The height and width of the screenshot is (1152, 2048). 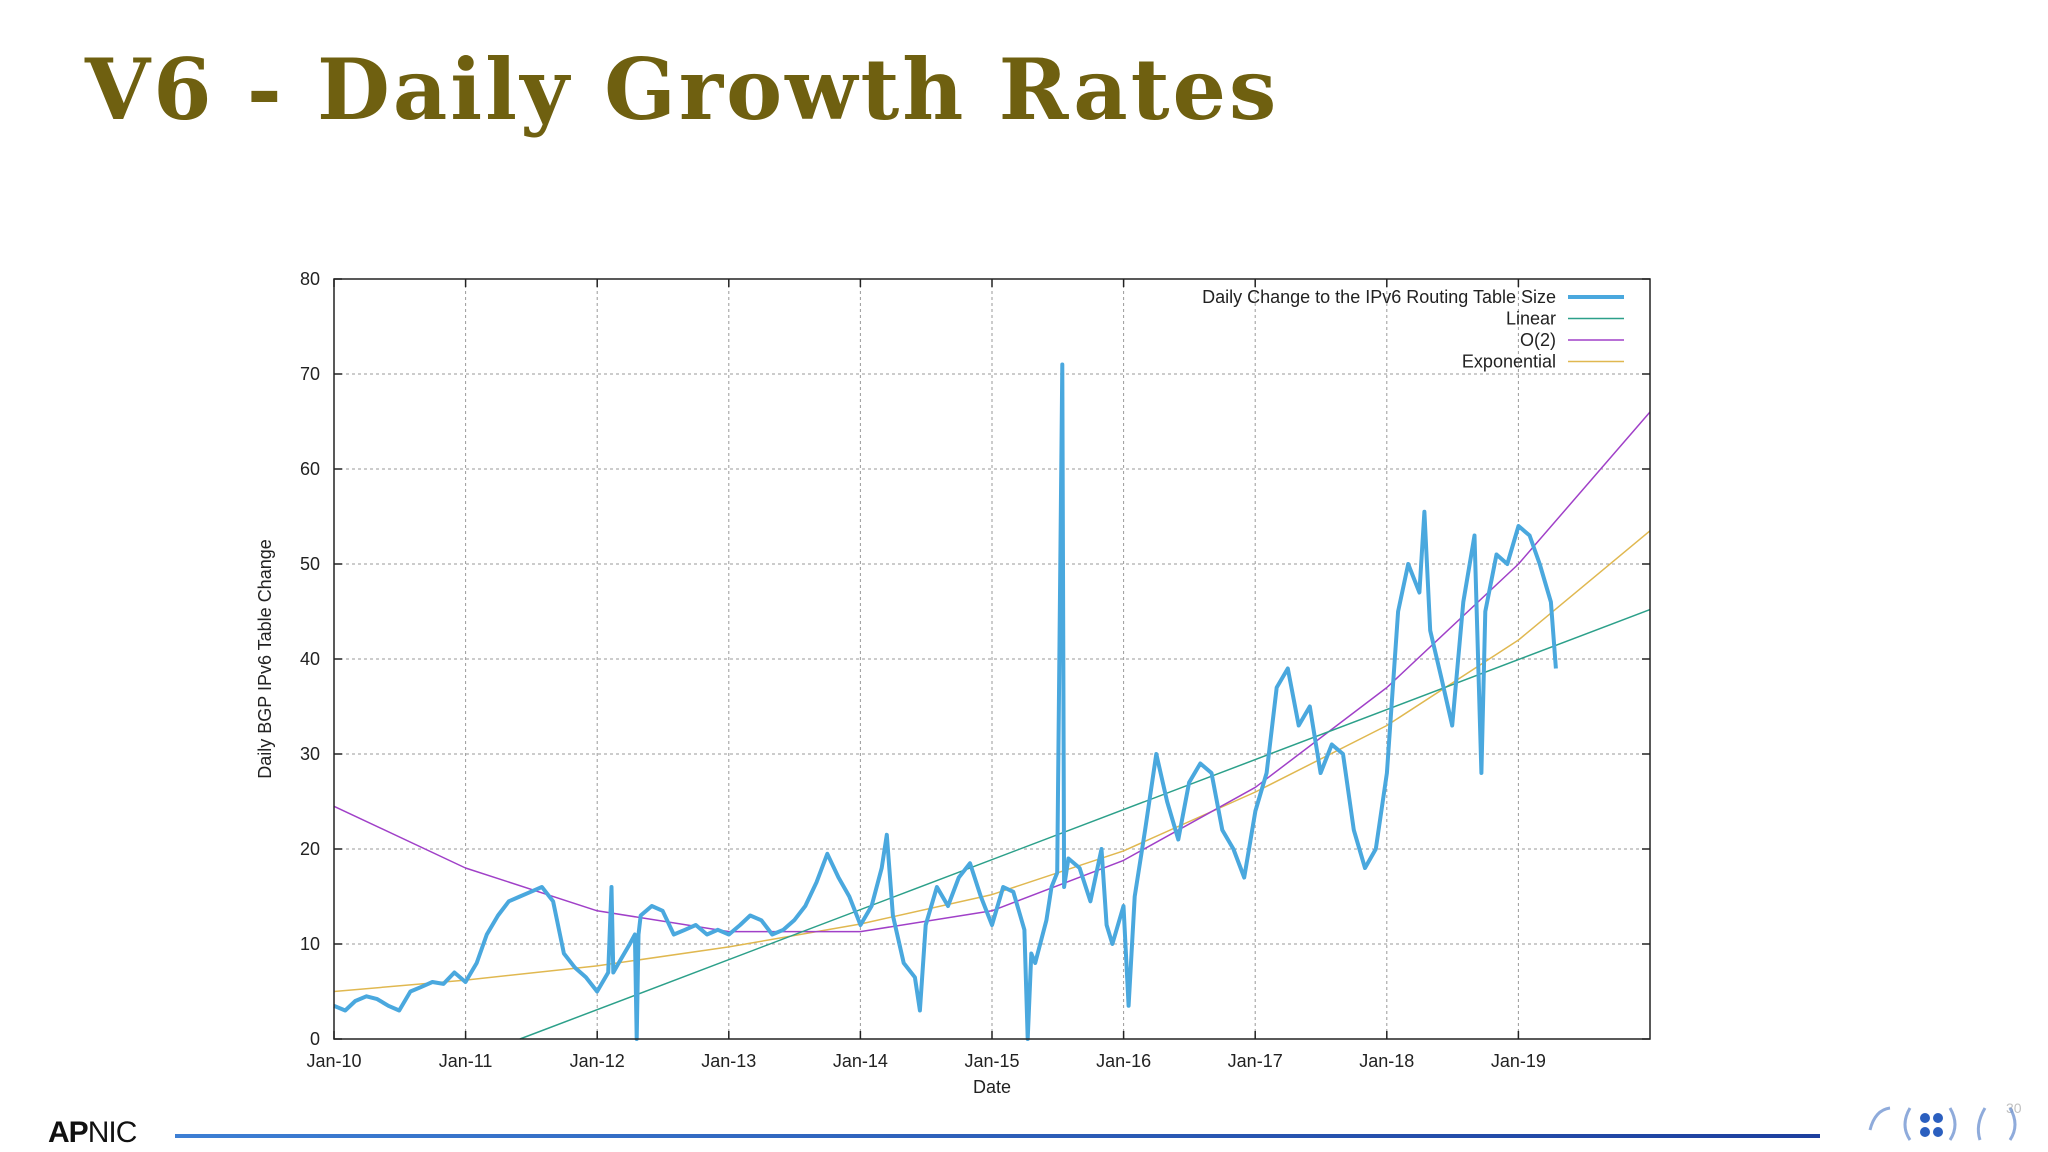 I want to click on apnic-logo-bold: AP, so click(x=68, y=1132).